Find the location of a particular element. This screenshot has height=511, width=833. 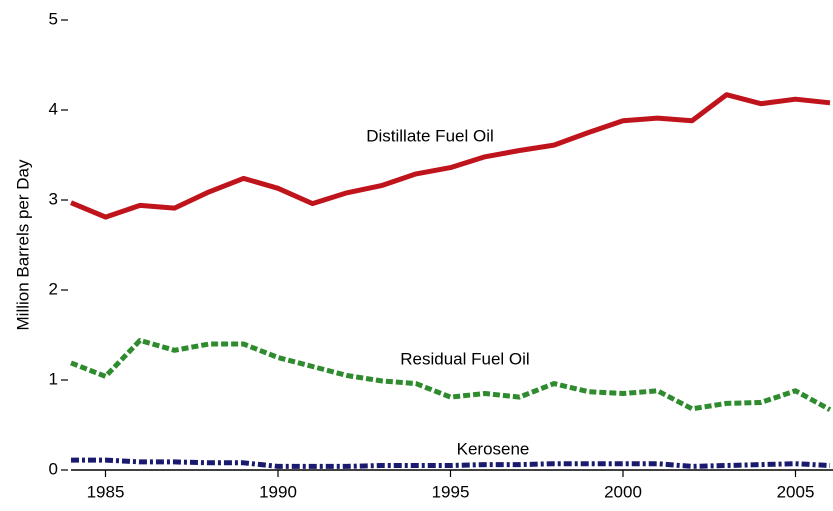

x-tick-label: 1985 is located at coordinates (106, 491).